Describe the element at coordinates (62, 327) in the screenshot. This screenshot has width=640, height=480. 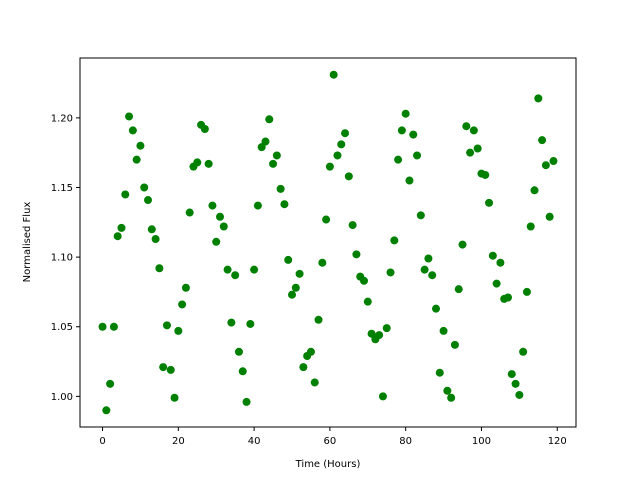
I see `y-tick-label: 1.05` at that location.